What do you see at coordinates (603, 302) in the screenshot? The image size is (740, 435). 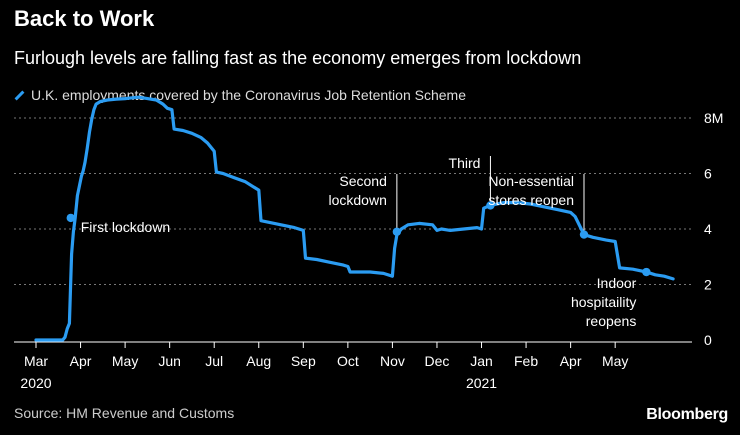 I see `annotation-label: hospitaility` at bounding box center [603, 302].